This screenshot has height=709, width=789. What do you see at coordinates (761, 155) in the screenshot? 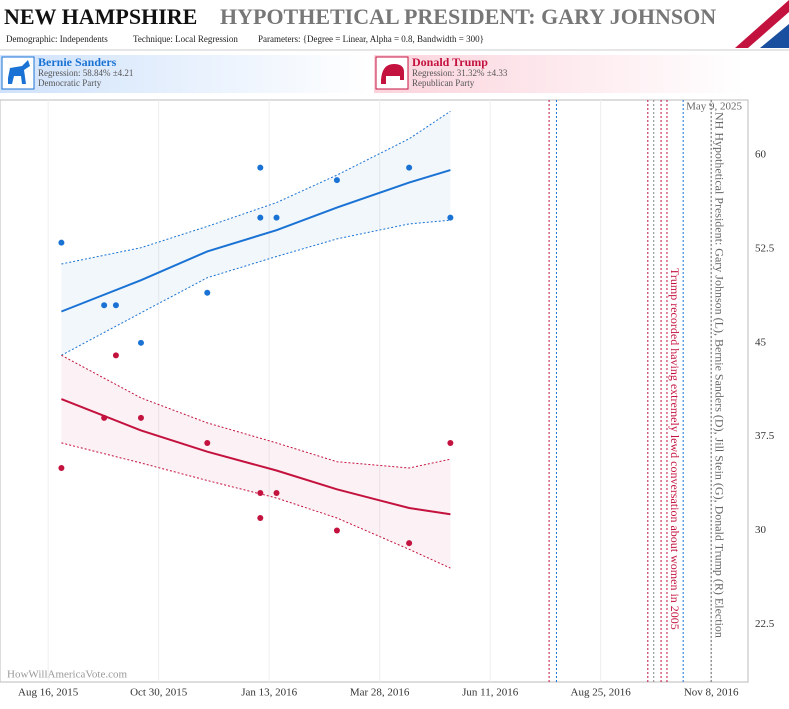
I see `y-tick-label: 60` at bounding box center [761, 155].